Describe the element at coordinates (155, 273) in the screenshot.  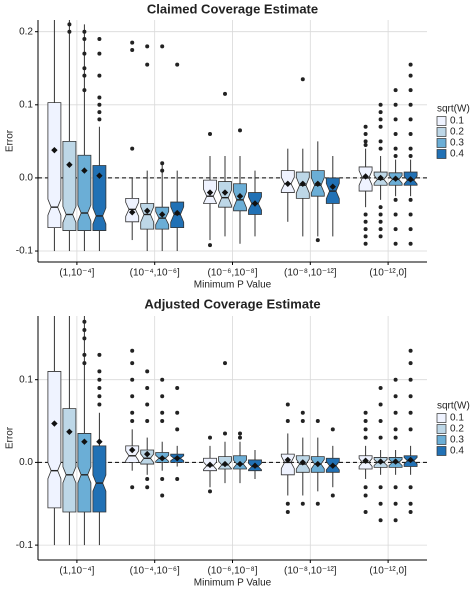
I see `x-tick-label: (10⁻⁴,10⁻⁶]` at that location.